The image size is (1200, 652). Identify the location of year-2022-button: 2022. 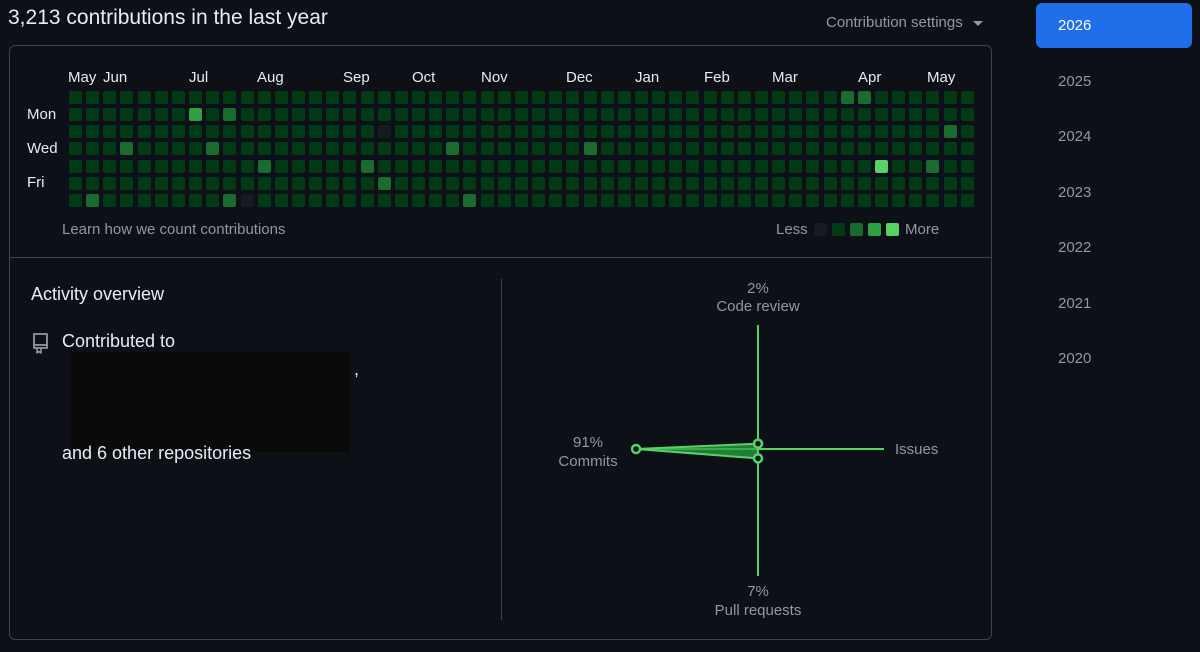
(1075, 247).